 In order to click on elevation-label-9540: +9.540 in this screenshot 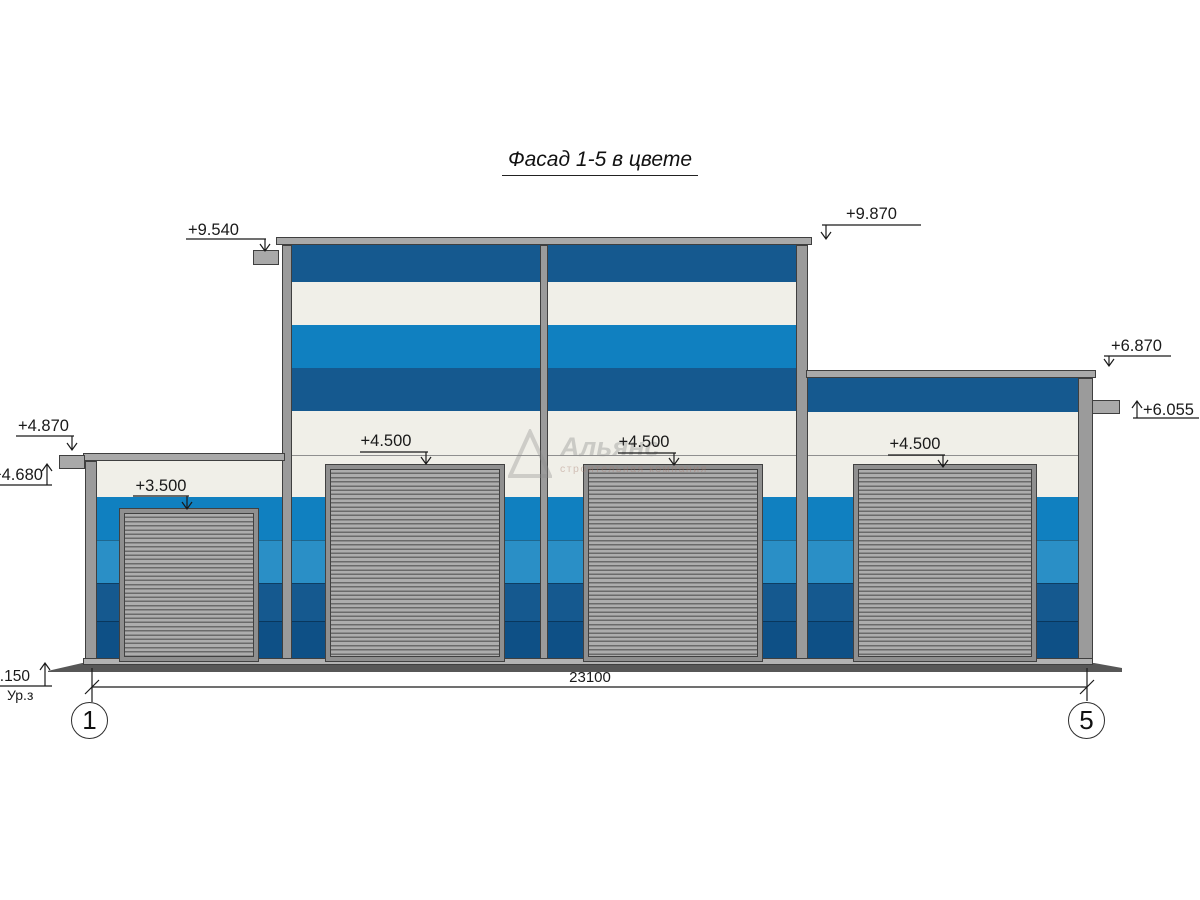, I will do `click(213, 230)`.